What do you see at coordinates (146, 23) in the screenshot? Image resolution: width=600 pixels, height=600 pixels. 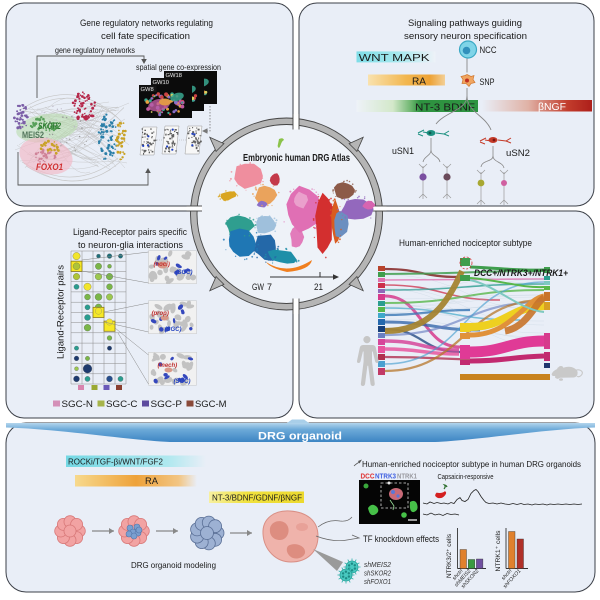 I see `svg-text:Gene regulatory networks regul: Gene regulatory networks regulating` at bounding box center [146, 23].